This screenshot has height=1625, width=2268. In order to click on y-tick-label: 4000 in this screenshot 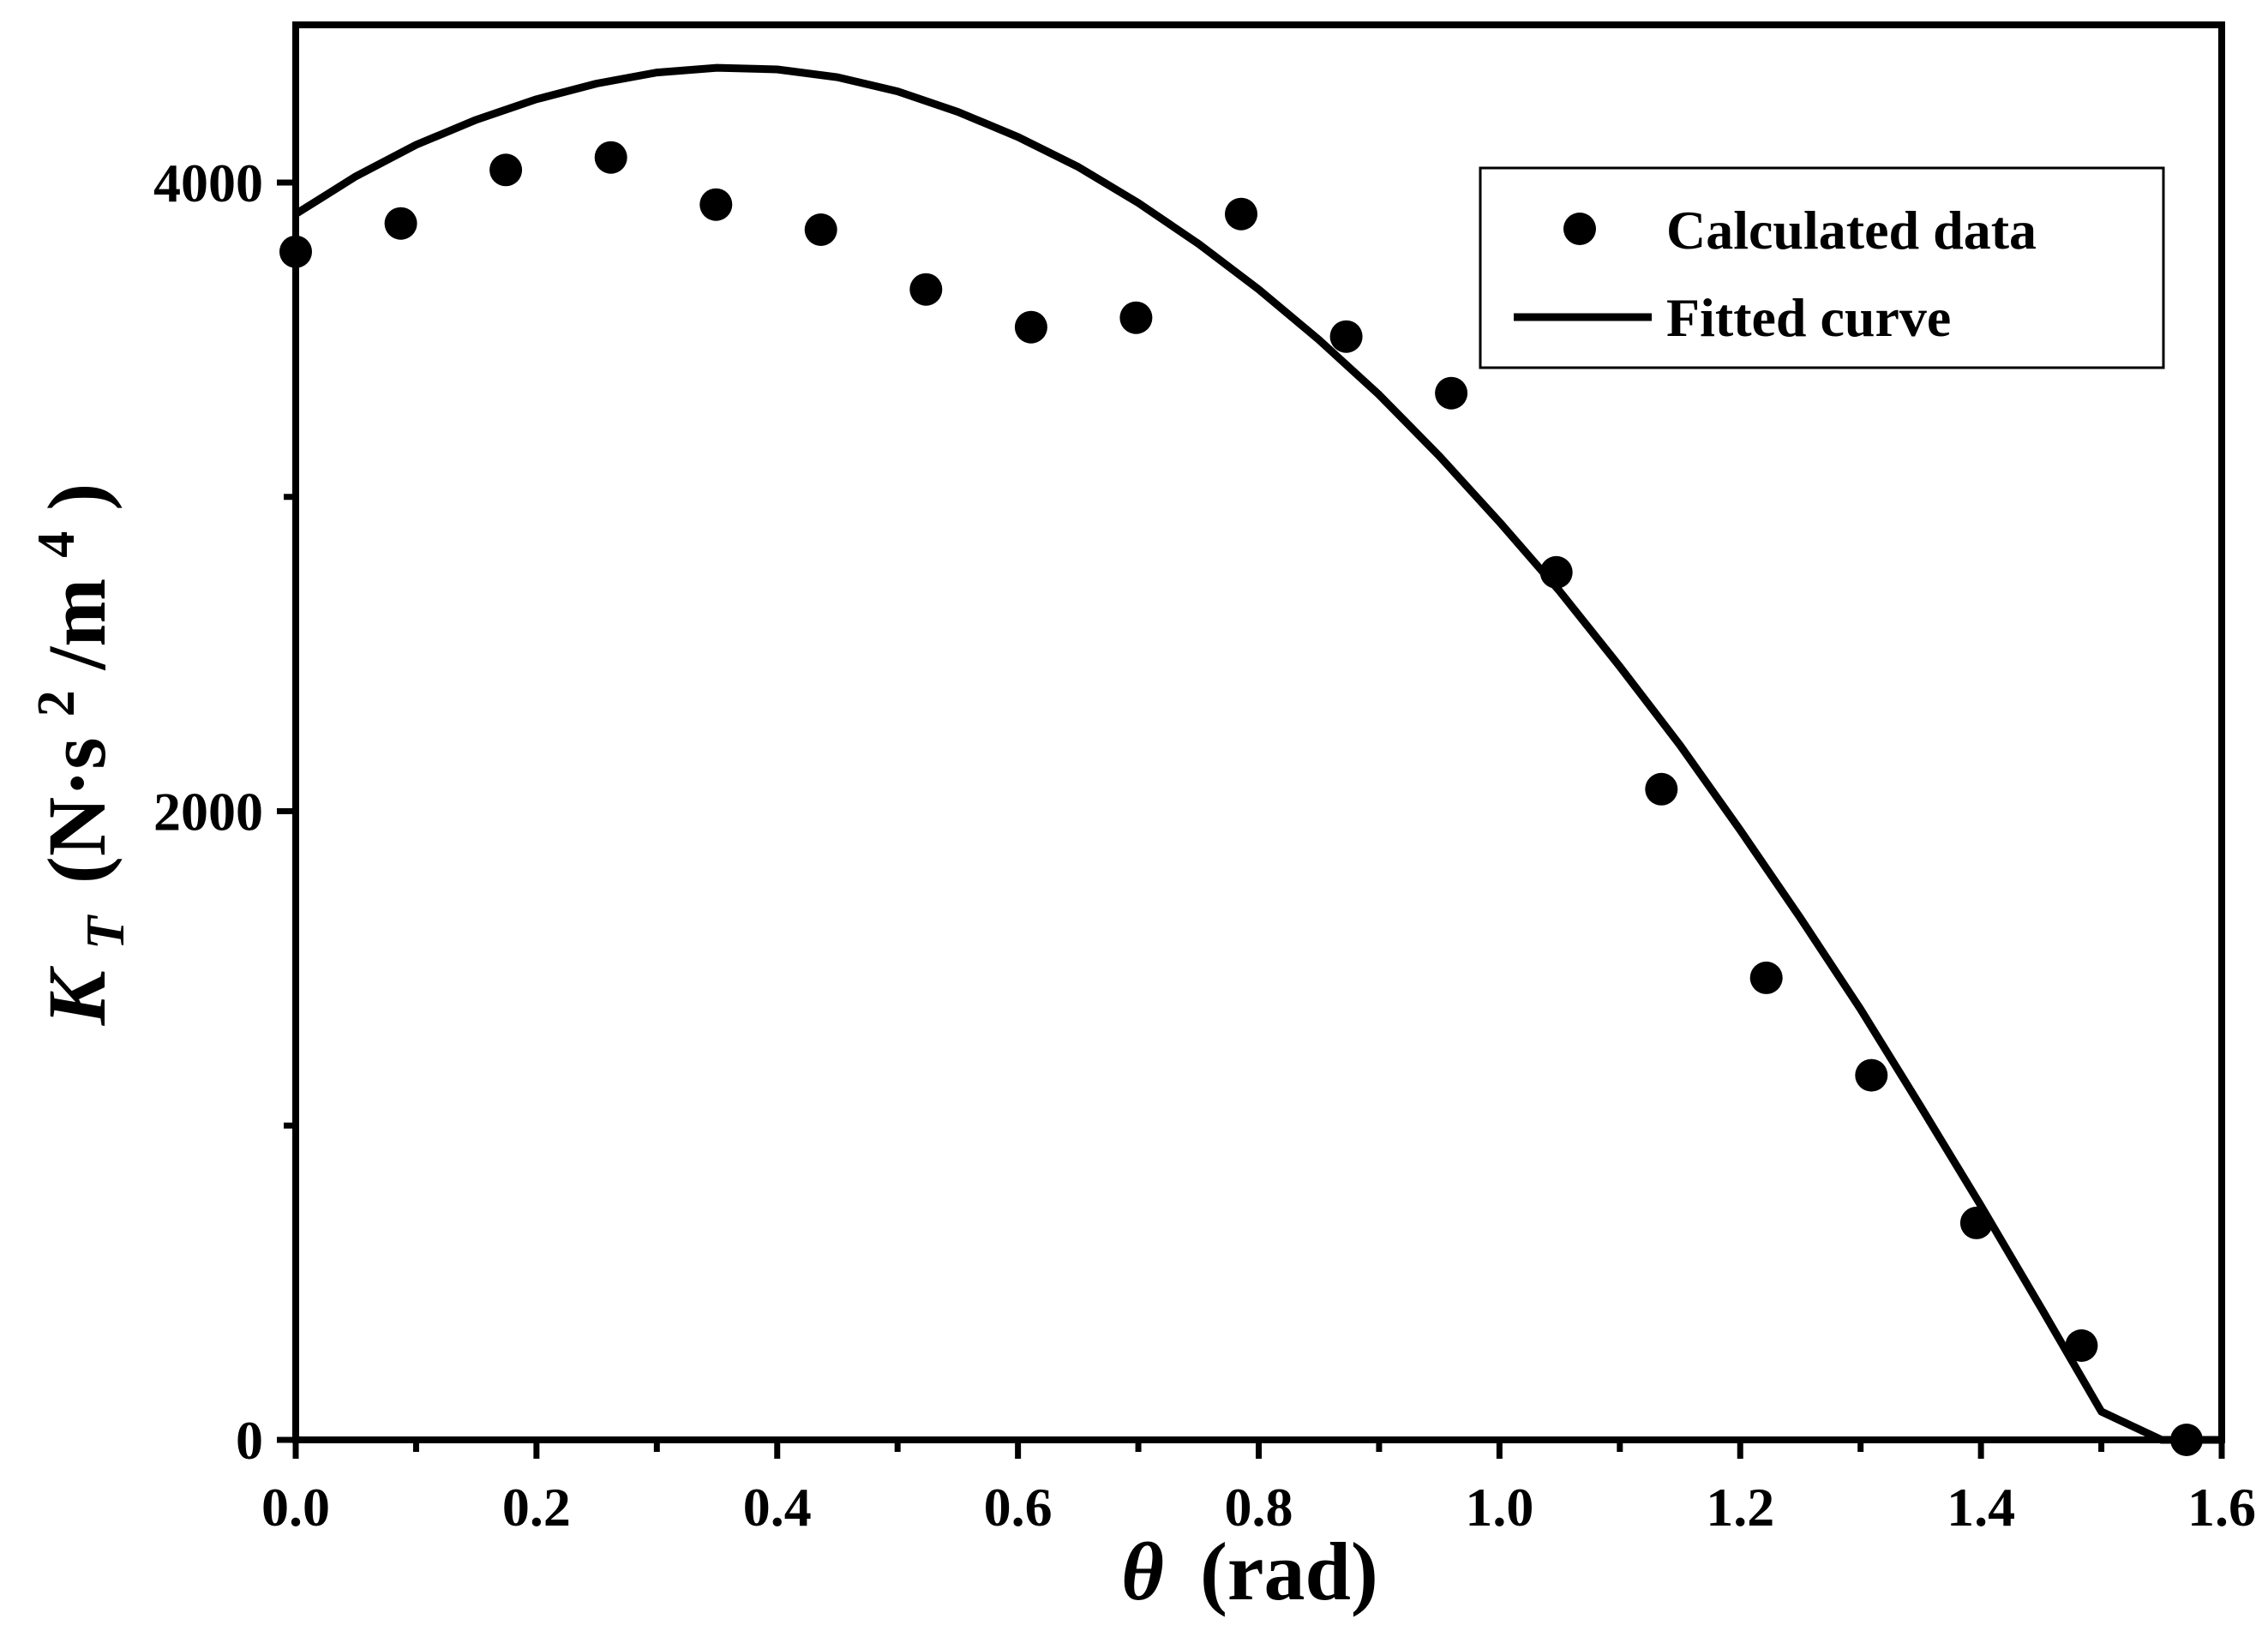, I will do `click(208, 183)`.